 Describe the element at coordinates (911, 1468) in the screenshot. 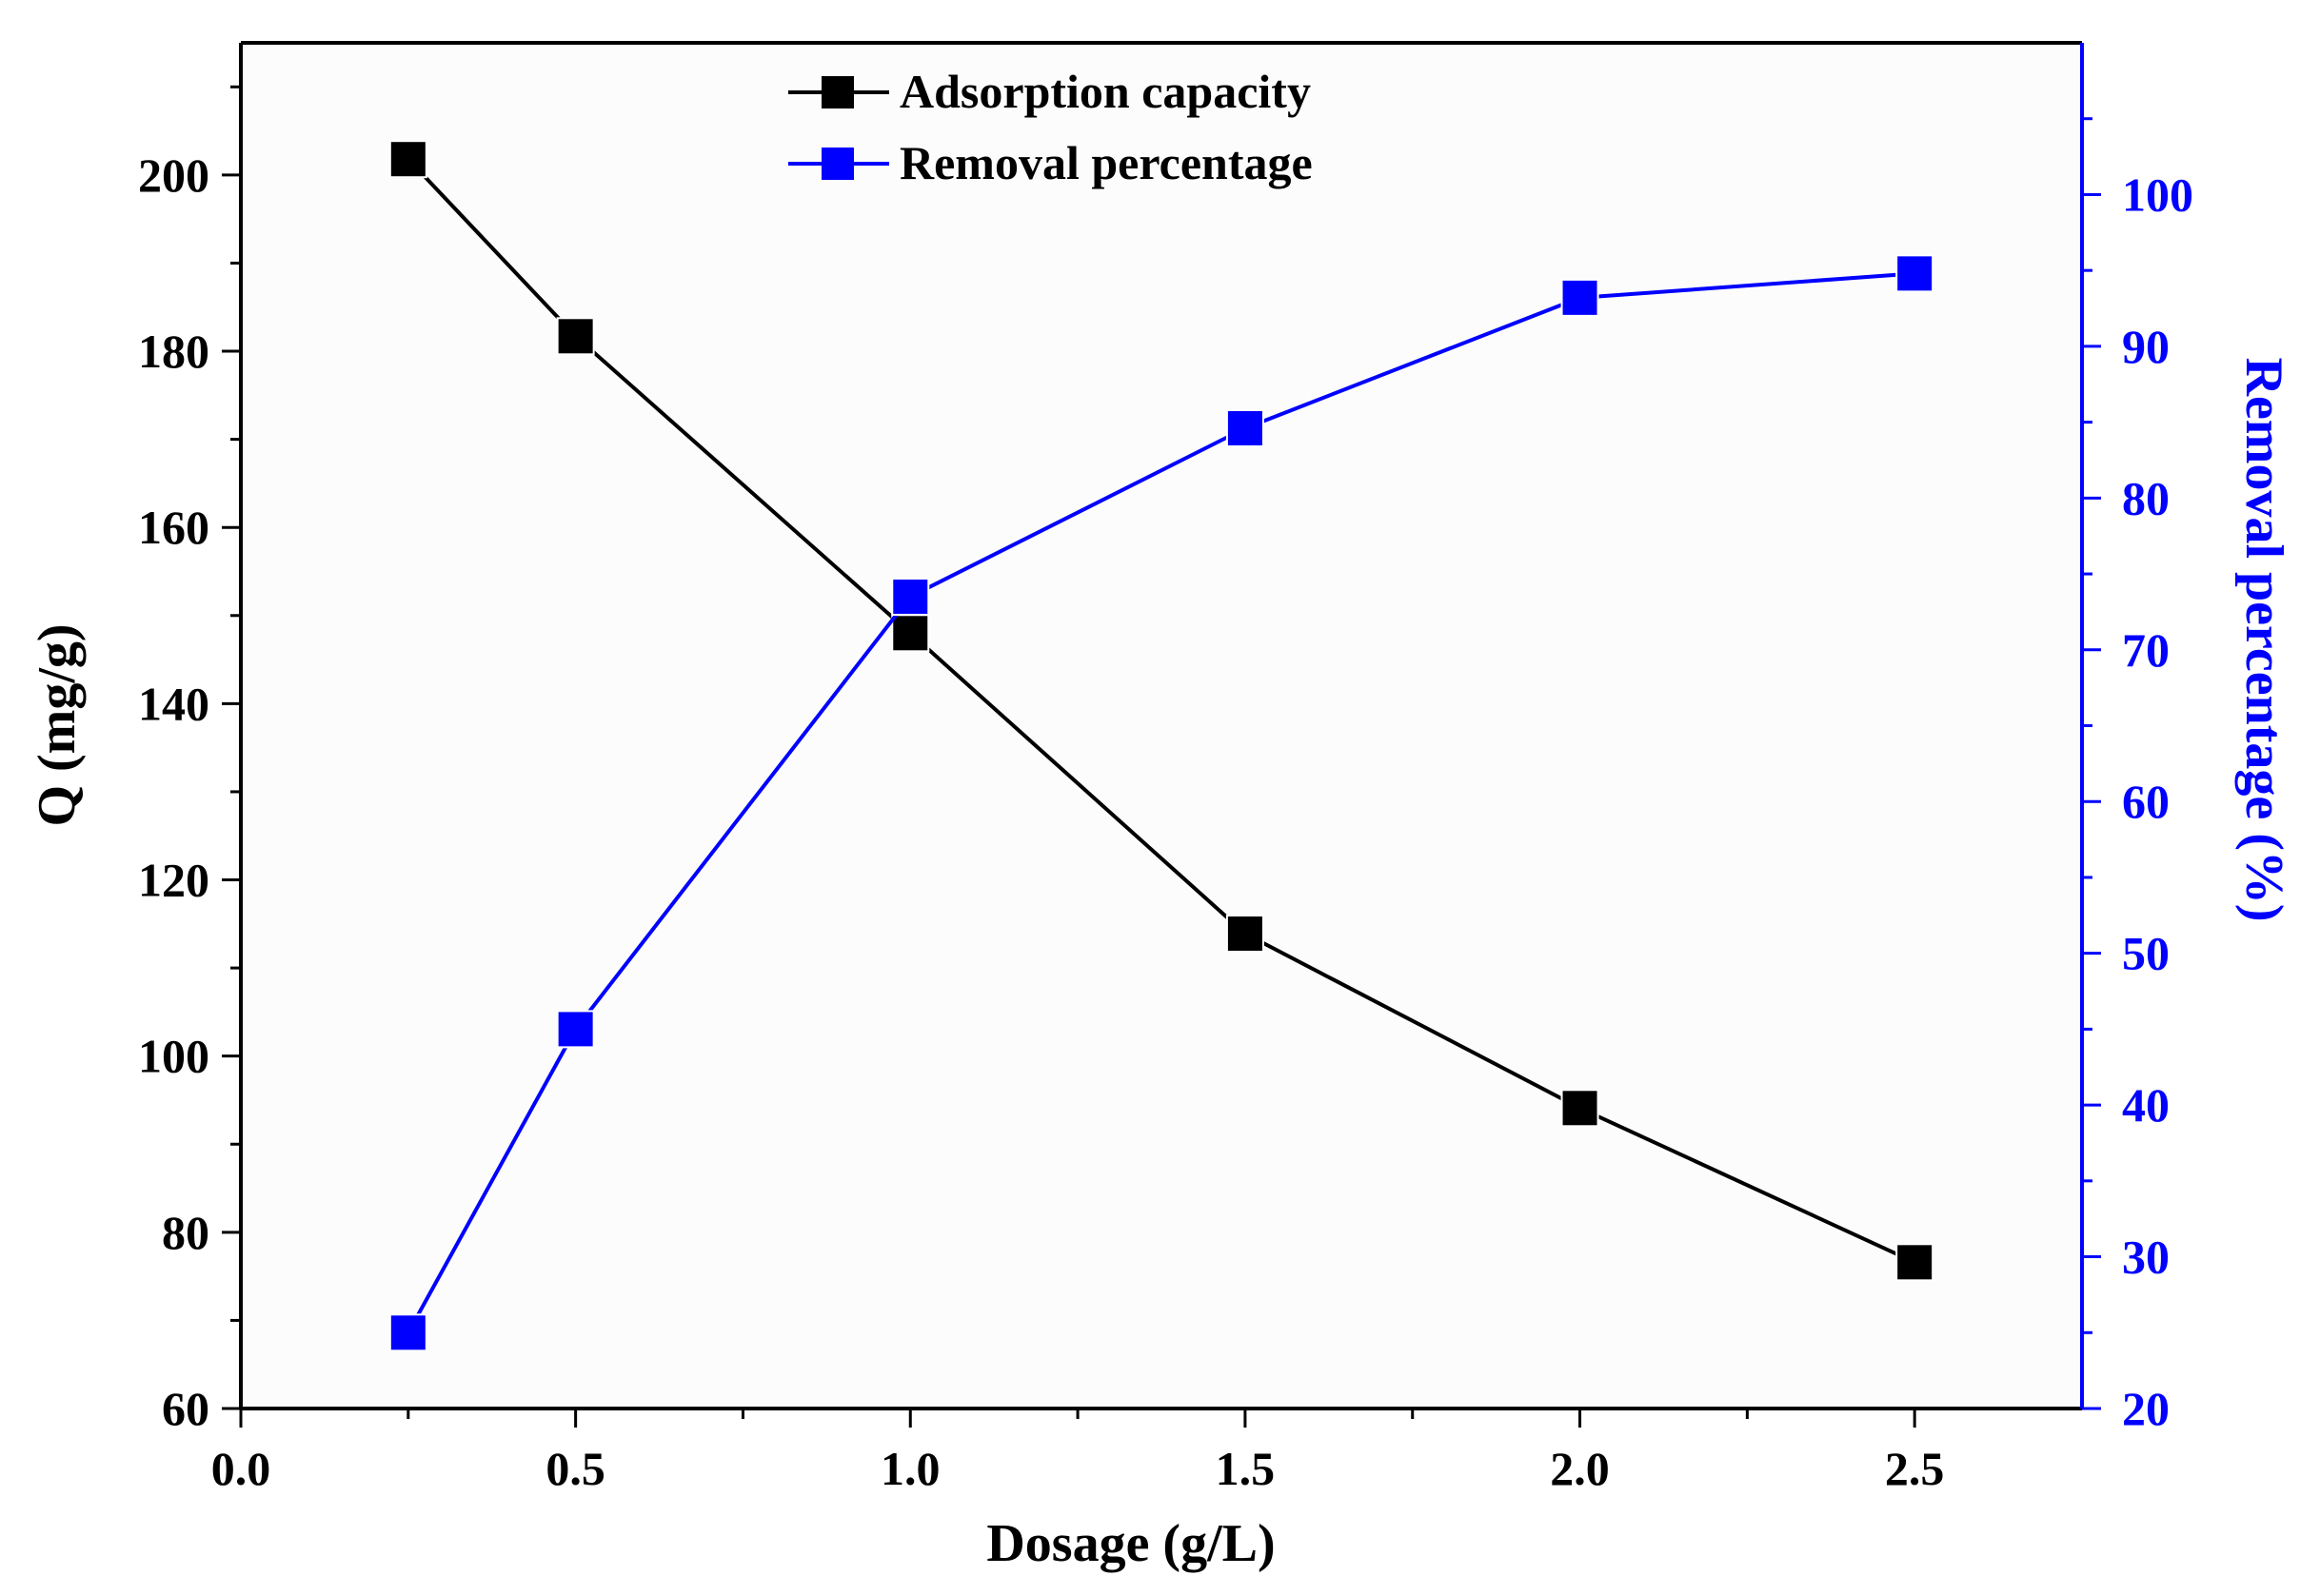

I see `x-tick-label: 1.0` at that location.